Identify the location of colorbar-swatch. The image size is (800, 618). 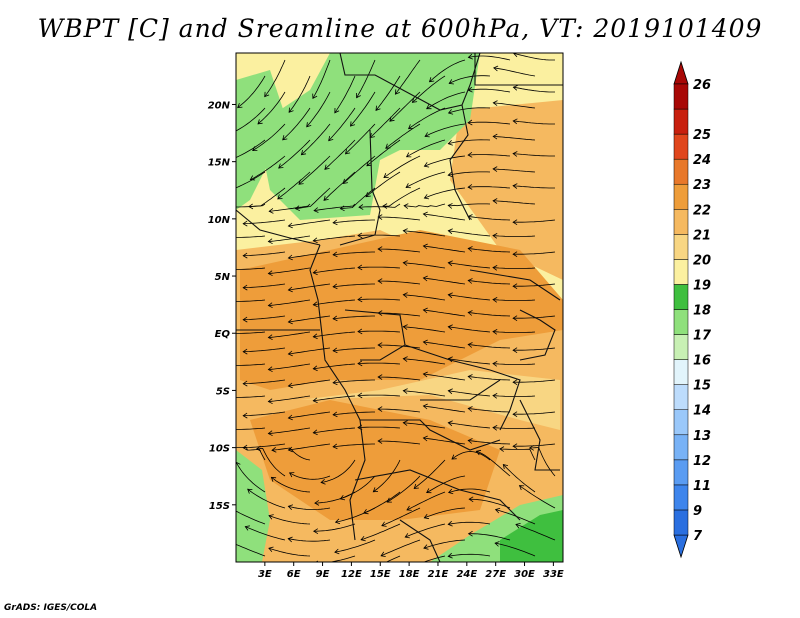
(681, 171).